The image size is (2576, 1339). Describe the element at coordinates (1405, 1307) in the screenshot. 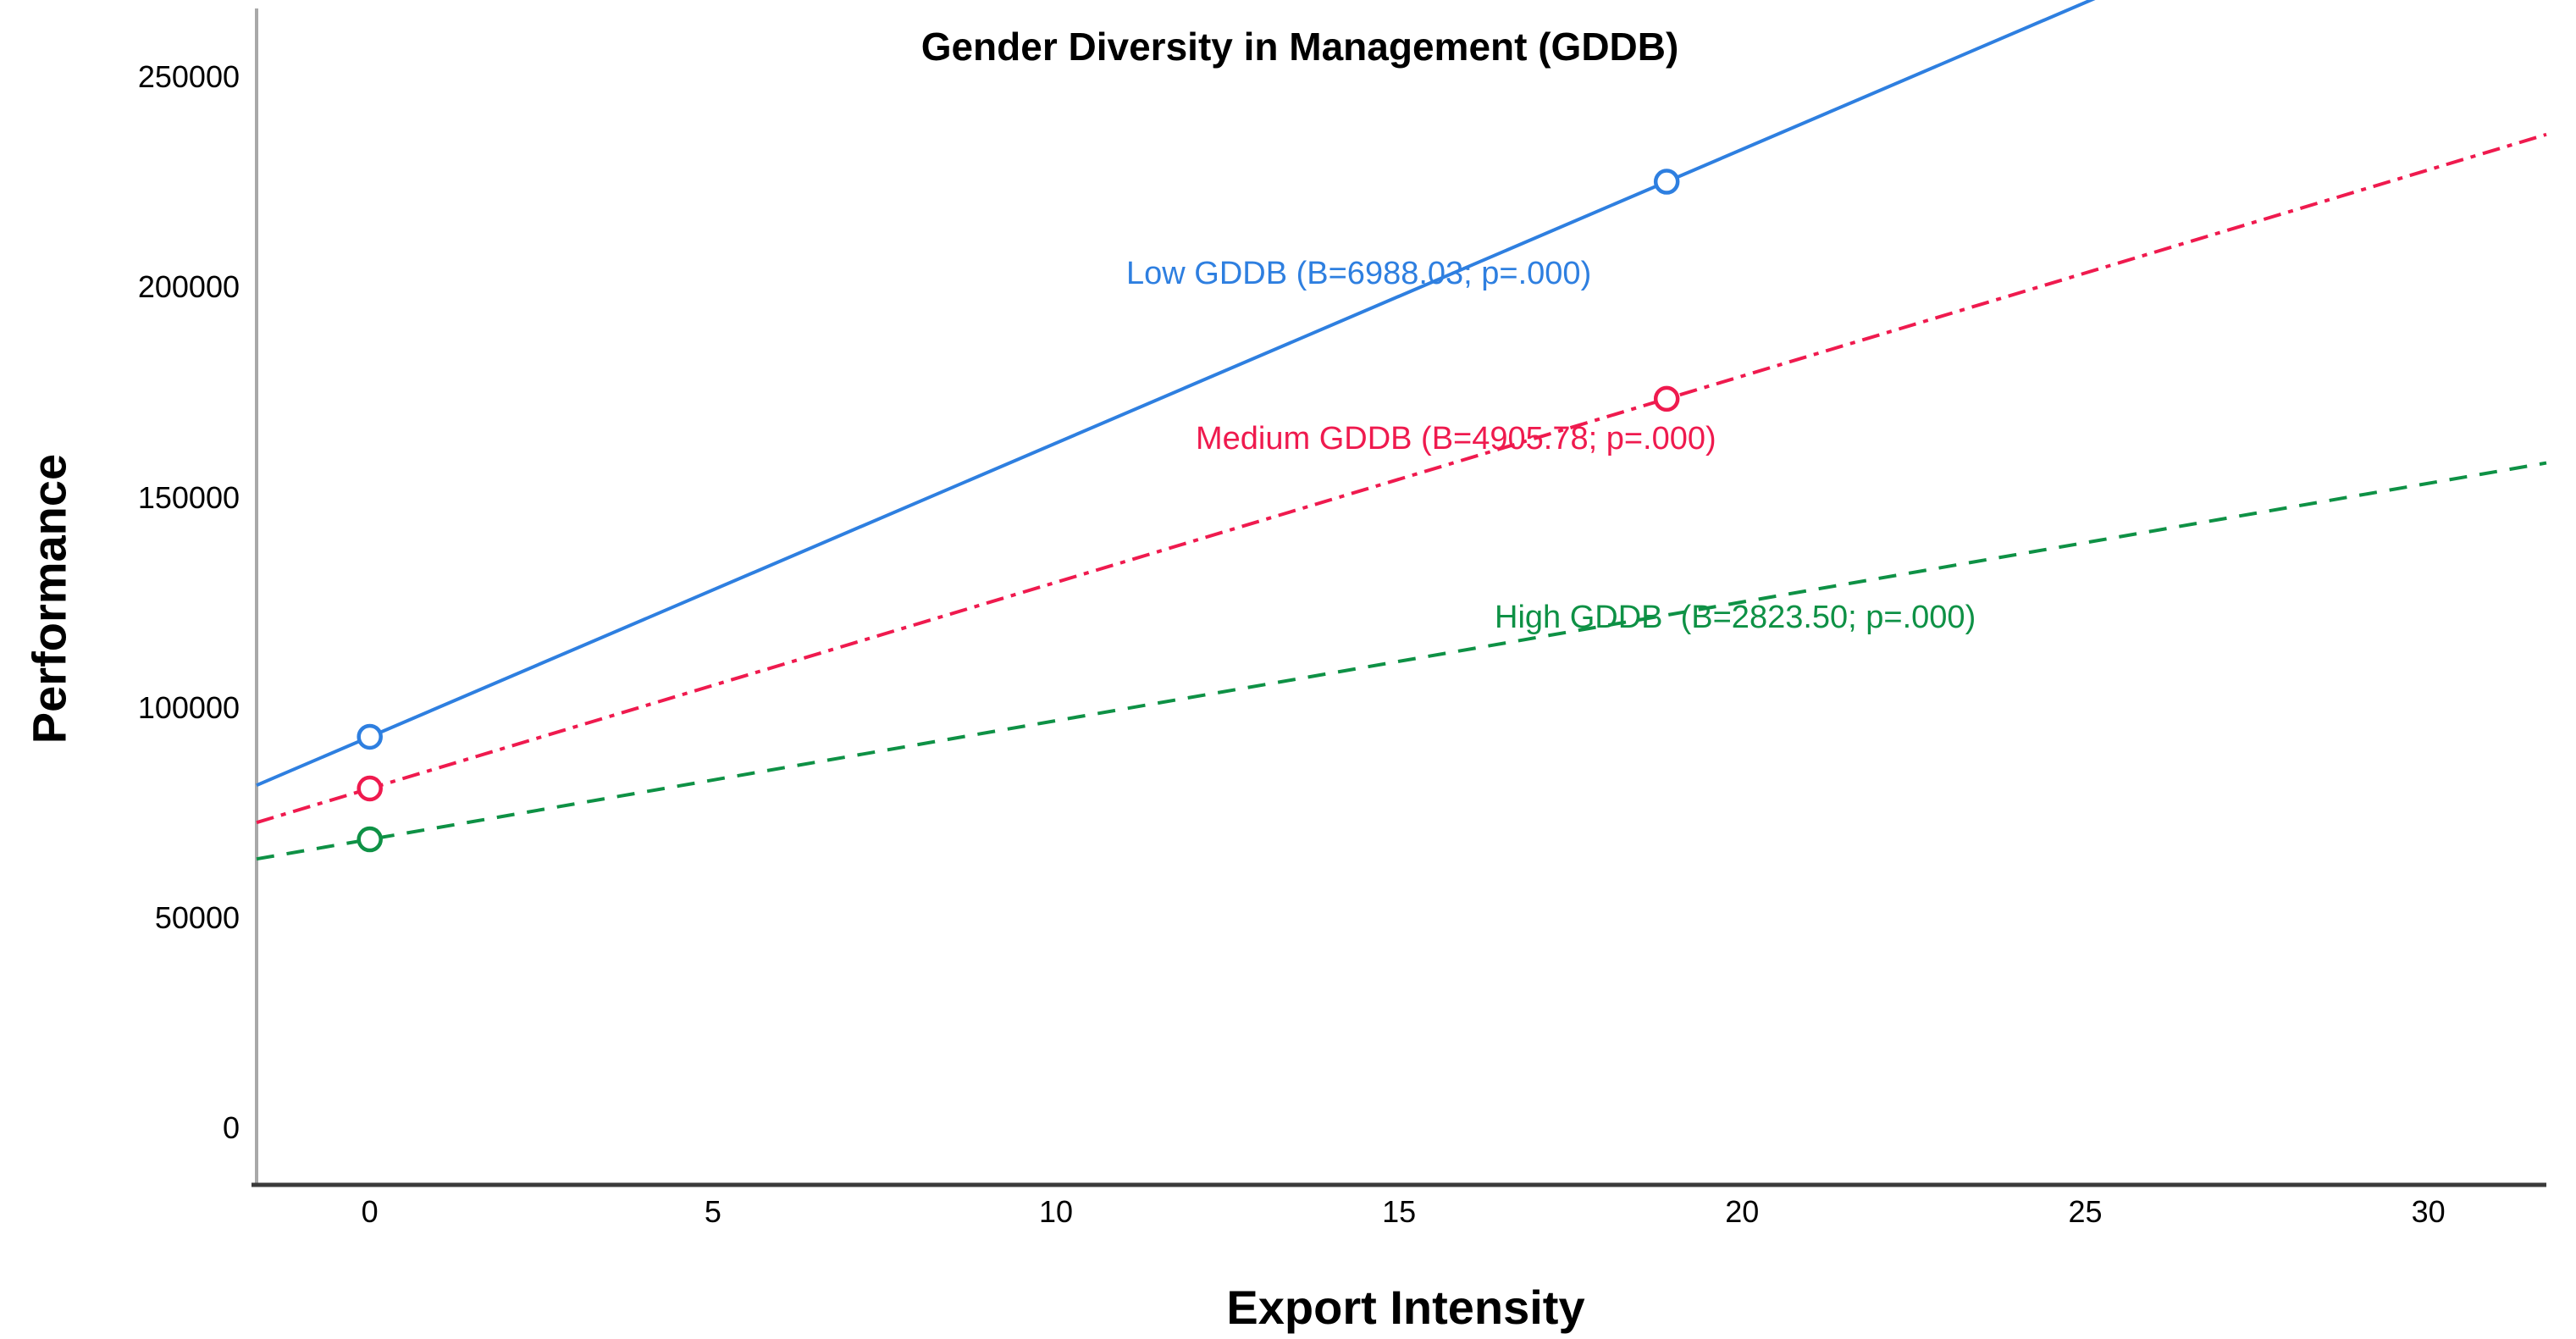

I see `x-axis-title: Export Intensity` at that location.